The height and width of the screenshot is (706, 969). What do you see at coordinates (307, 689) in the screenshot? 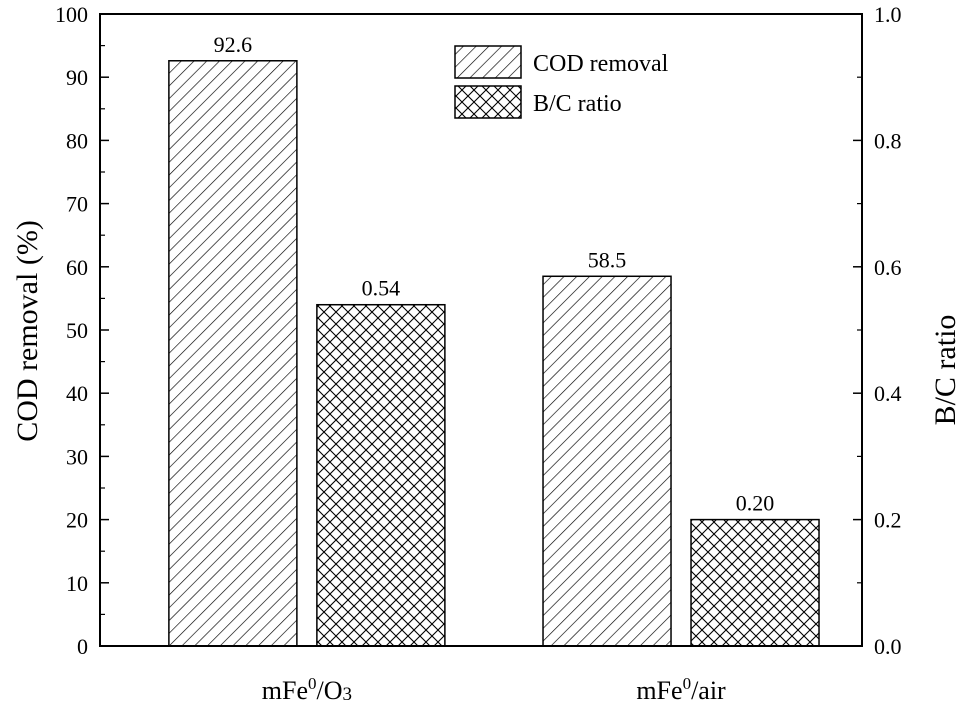
I see `x-category-label: mFe0/O3` at bounding box center [307, 689].